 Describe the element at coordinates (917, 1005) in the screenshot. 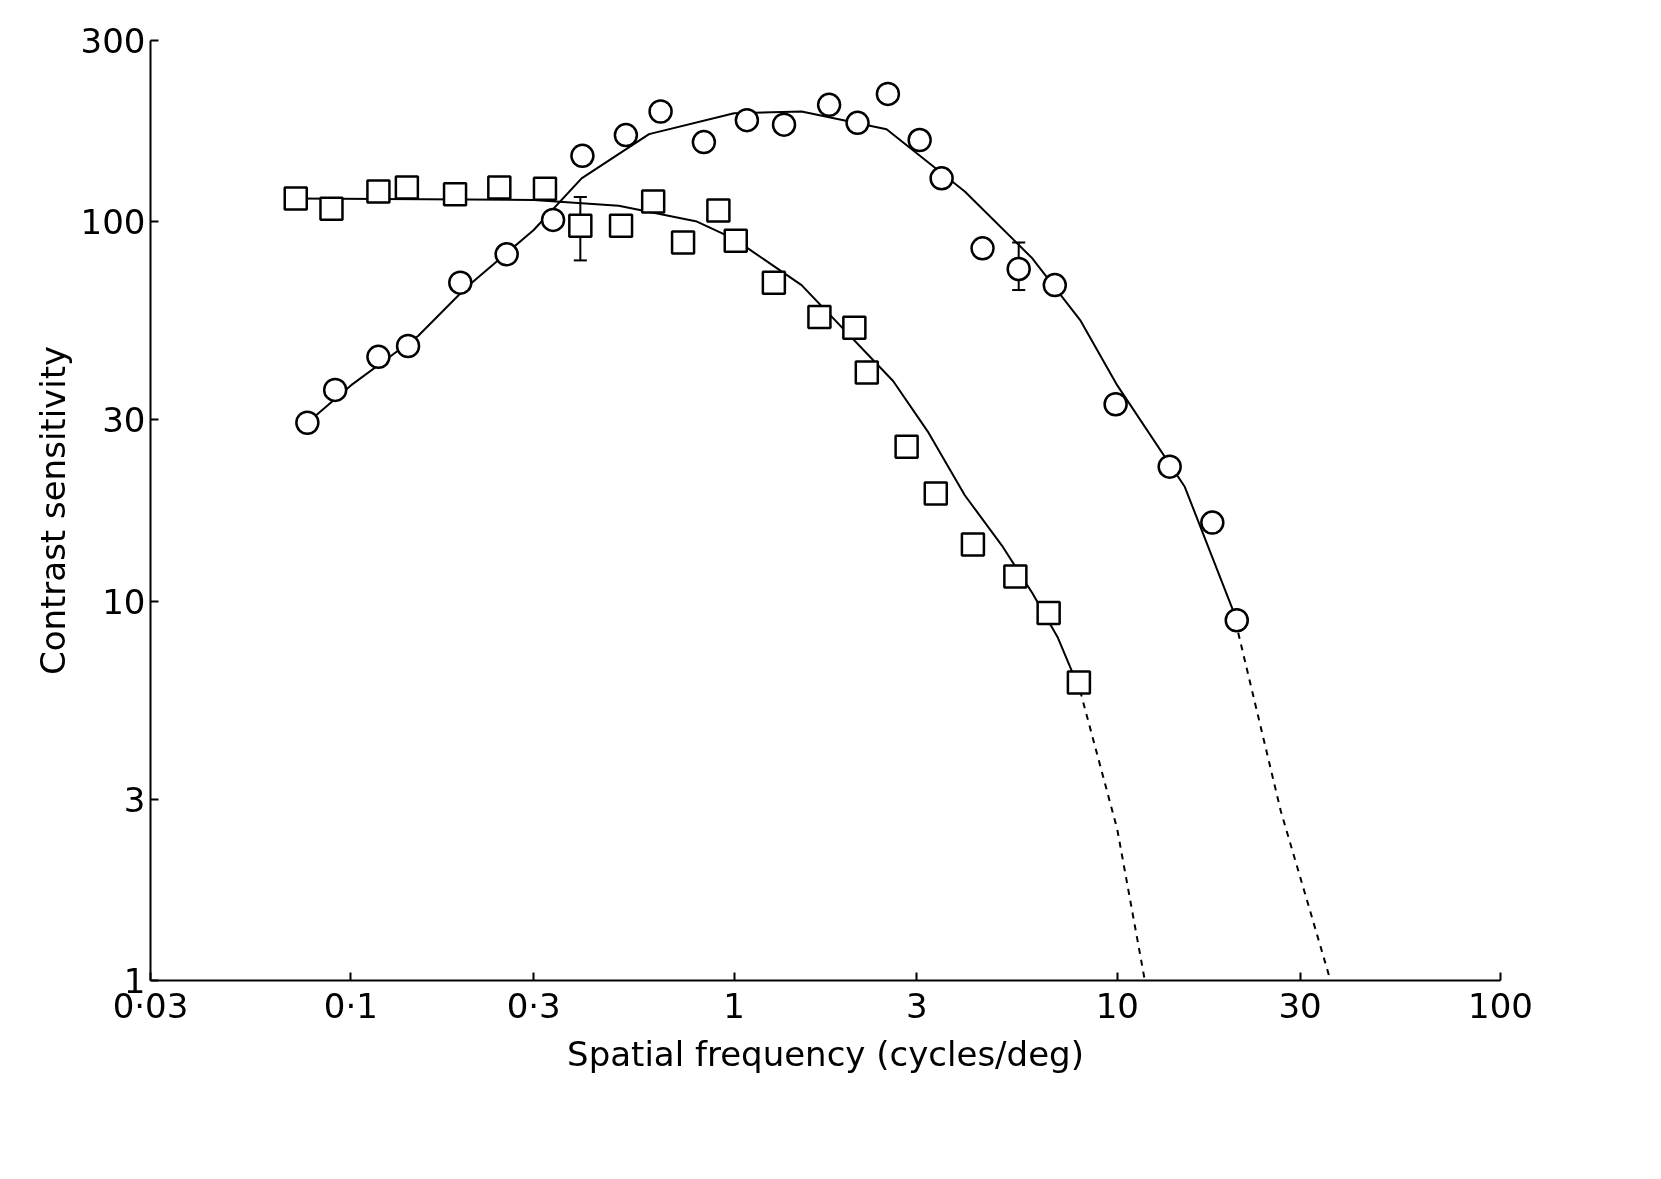

I see `x-tick-label: 3` at that location.